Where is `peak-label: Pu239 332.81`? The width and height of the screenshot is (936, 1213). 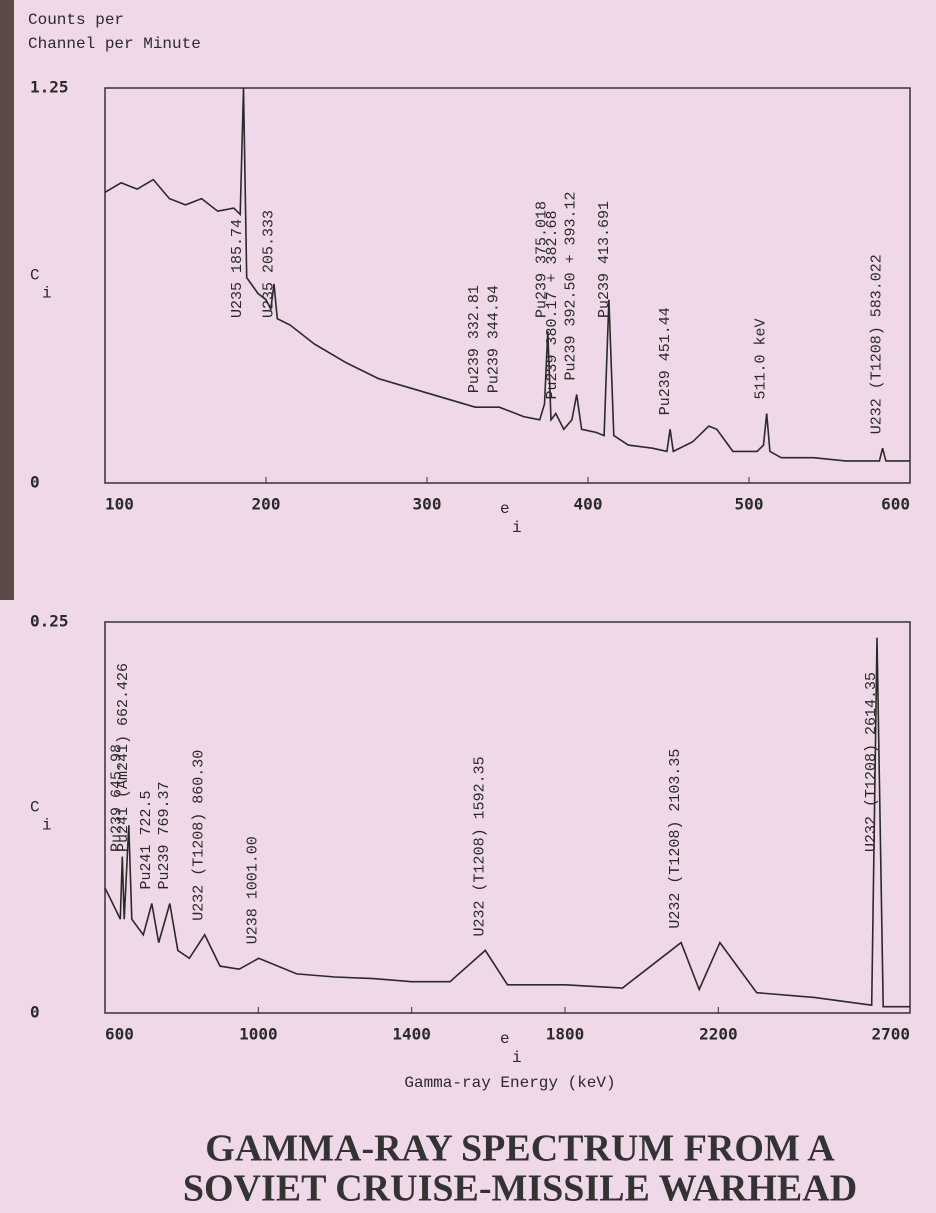 peak-label: Pu239 332.81 is located at coordinates (474, 339).